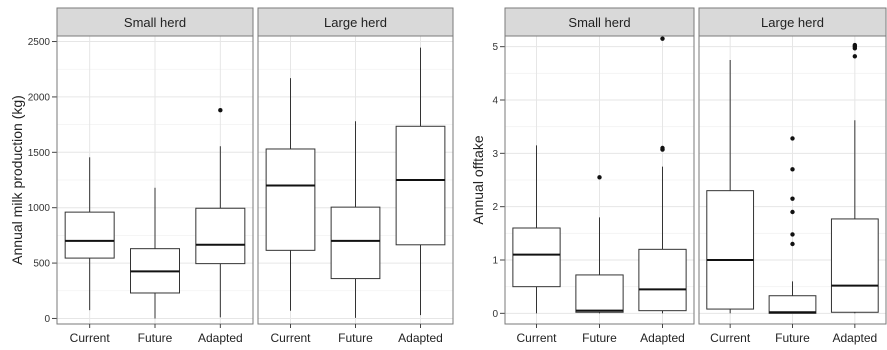  Describe the element at coordinates (495, 101) in the screenshot. I see `y-tick-label: 4` at that location.